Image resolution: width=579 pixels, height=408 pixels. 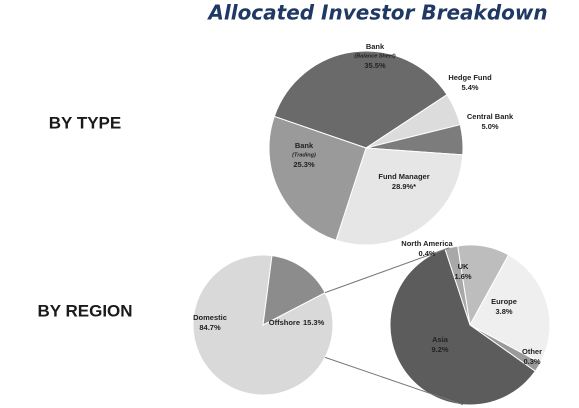 I want to click on value-label: 5.4%, so click(x=469, y=87).